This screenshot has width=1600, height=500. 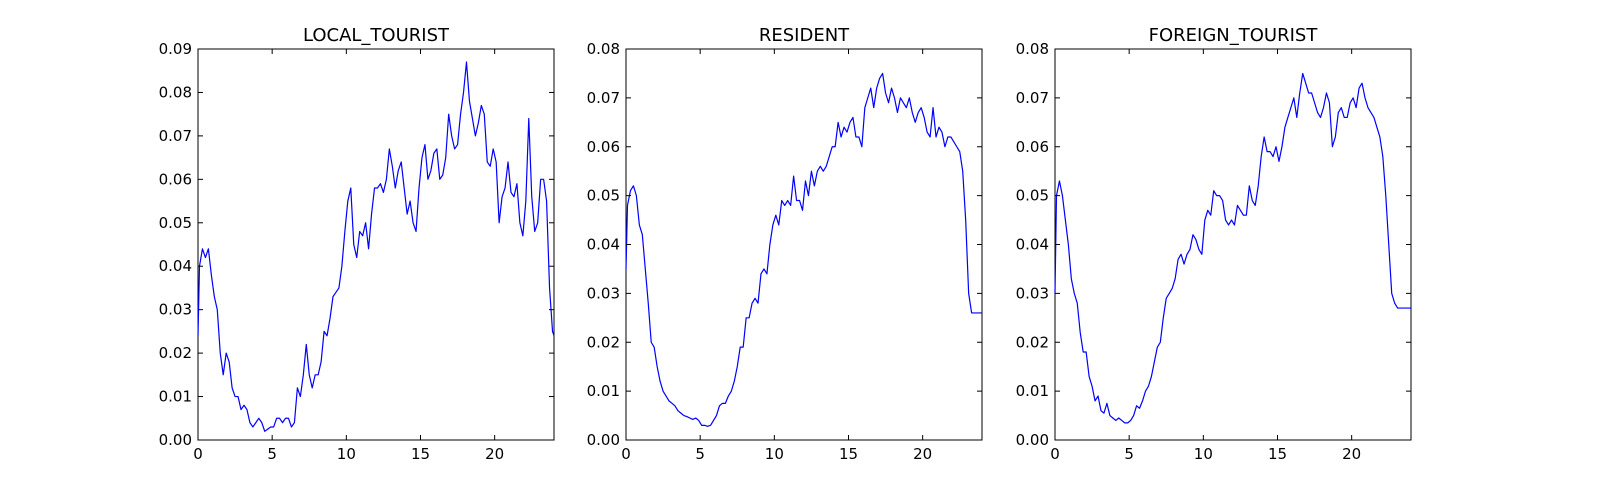 I want to click on chart-title: FOREIGN_TOURIST, so click(x=1234, y=35).